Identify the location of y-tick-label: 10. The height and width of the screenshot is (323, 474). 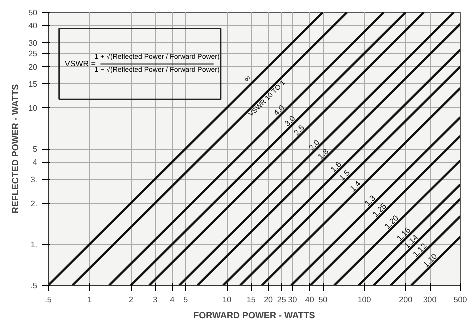
(33, 108).